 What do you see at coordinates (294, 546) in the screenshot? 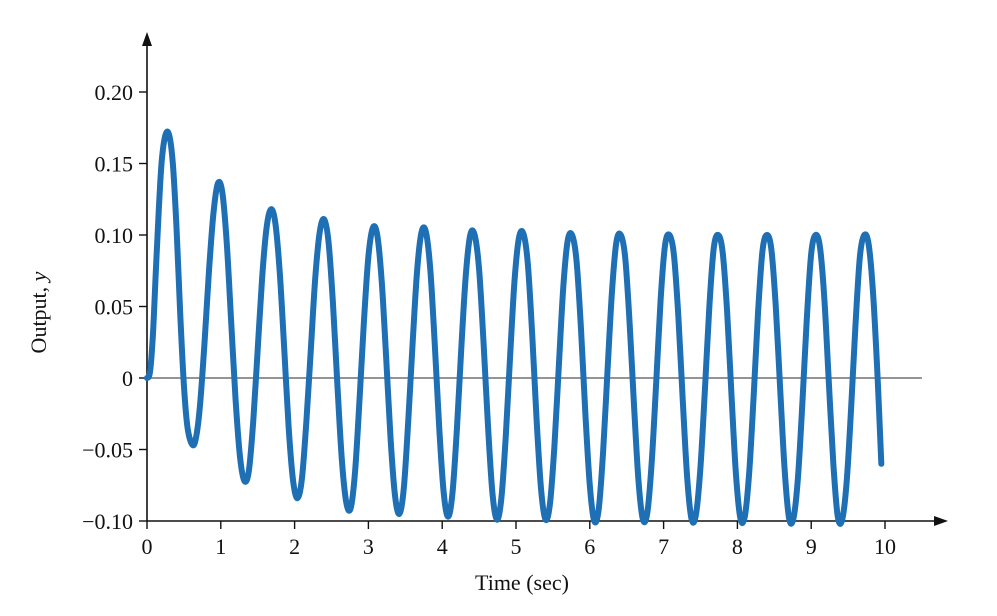
I see `x-tick-label: 2` at bounding box center [294, 546].